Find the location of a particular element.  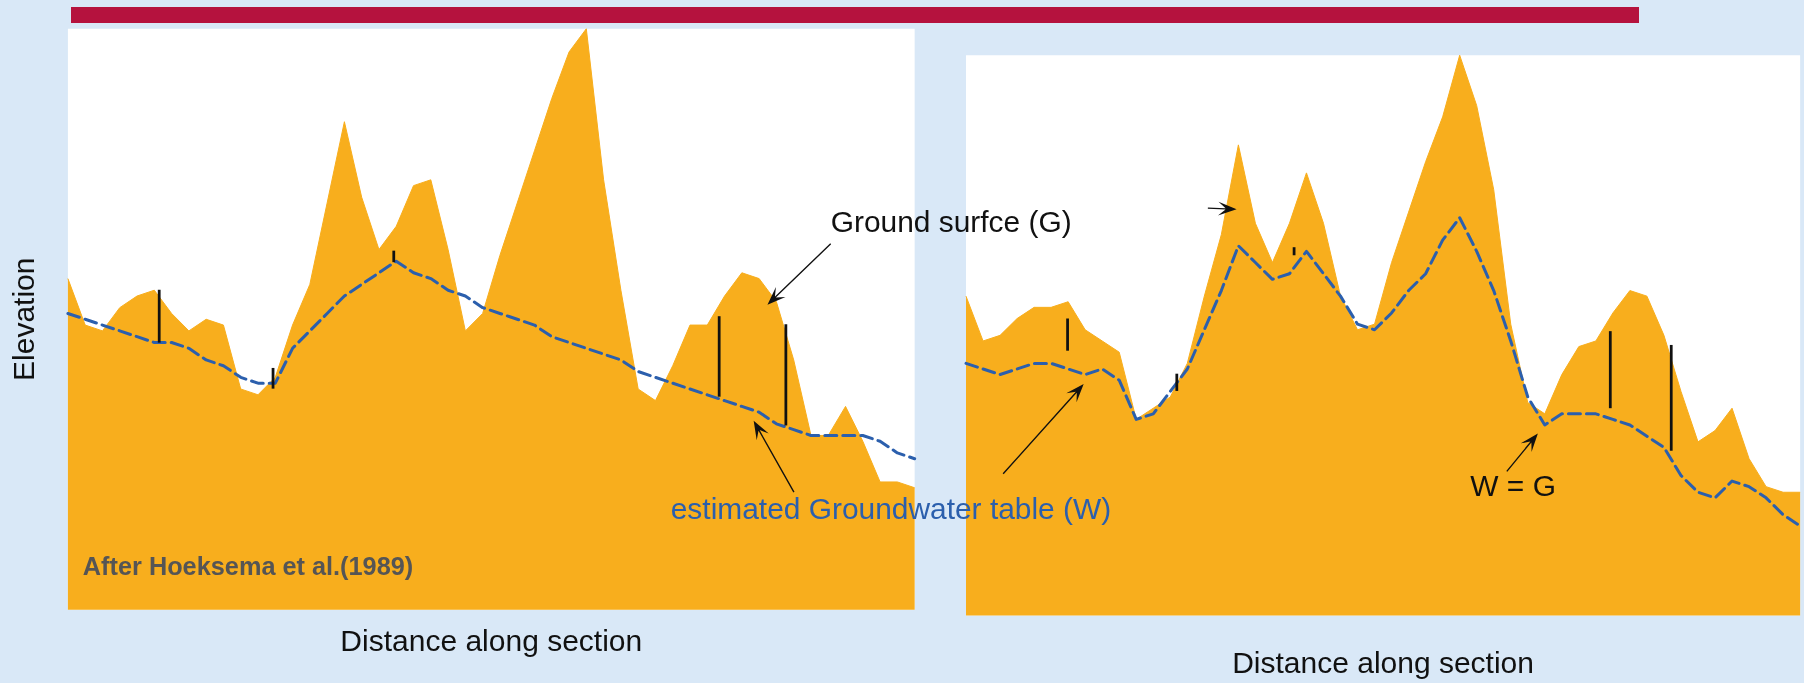

annotation: After Hoeksema et al.(1989) is located at coordinates (248, 567).